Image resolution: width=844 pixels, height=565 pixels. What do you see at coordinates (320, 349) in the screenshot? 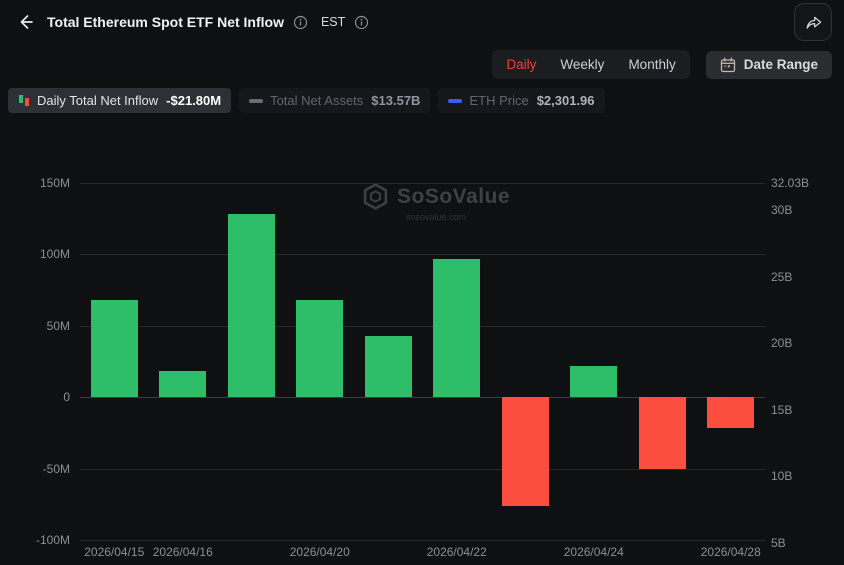
I see `bar-2026/04/20` at bounding box center [320, 349].